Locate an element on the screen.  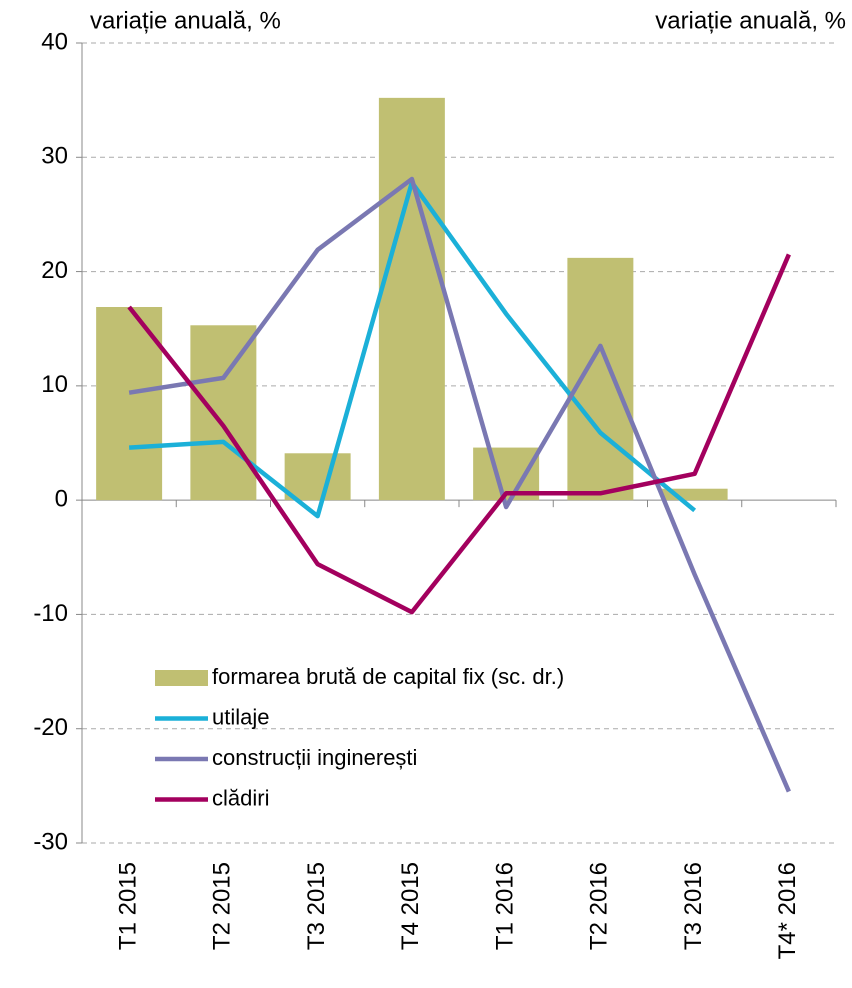
y-tick-label: 20 is located at coordinates (54, 270).